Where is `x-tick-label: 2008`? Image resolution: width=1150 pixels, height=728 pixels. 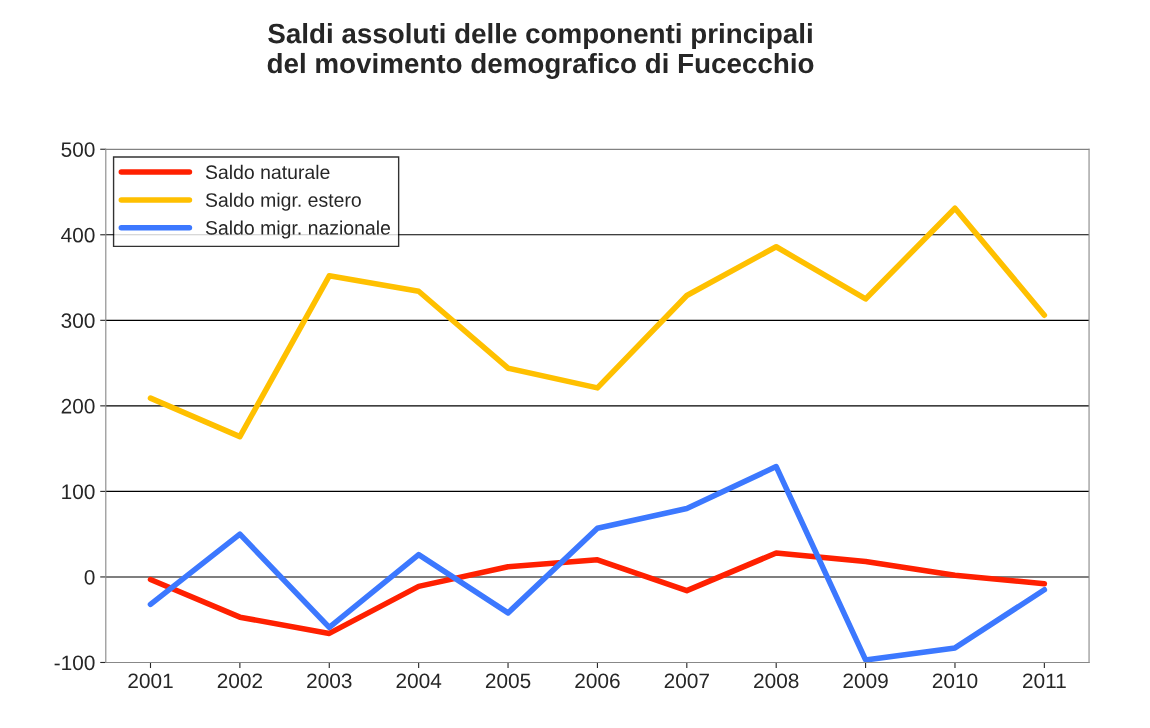 x-tick-label: 2008 is located at coordinates (776, 681).